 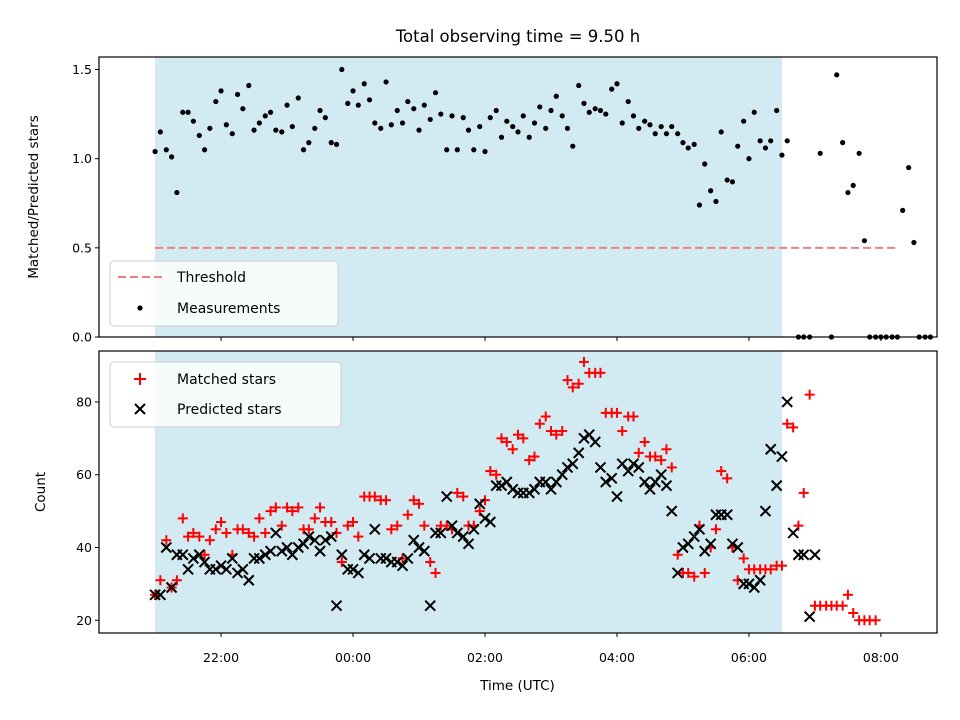 What do you see at coordinates (517, 686) in the screenshot?
I see `x-axis-label: Time (UTC)` at bounding box center [517, 686].